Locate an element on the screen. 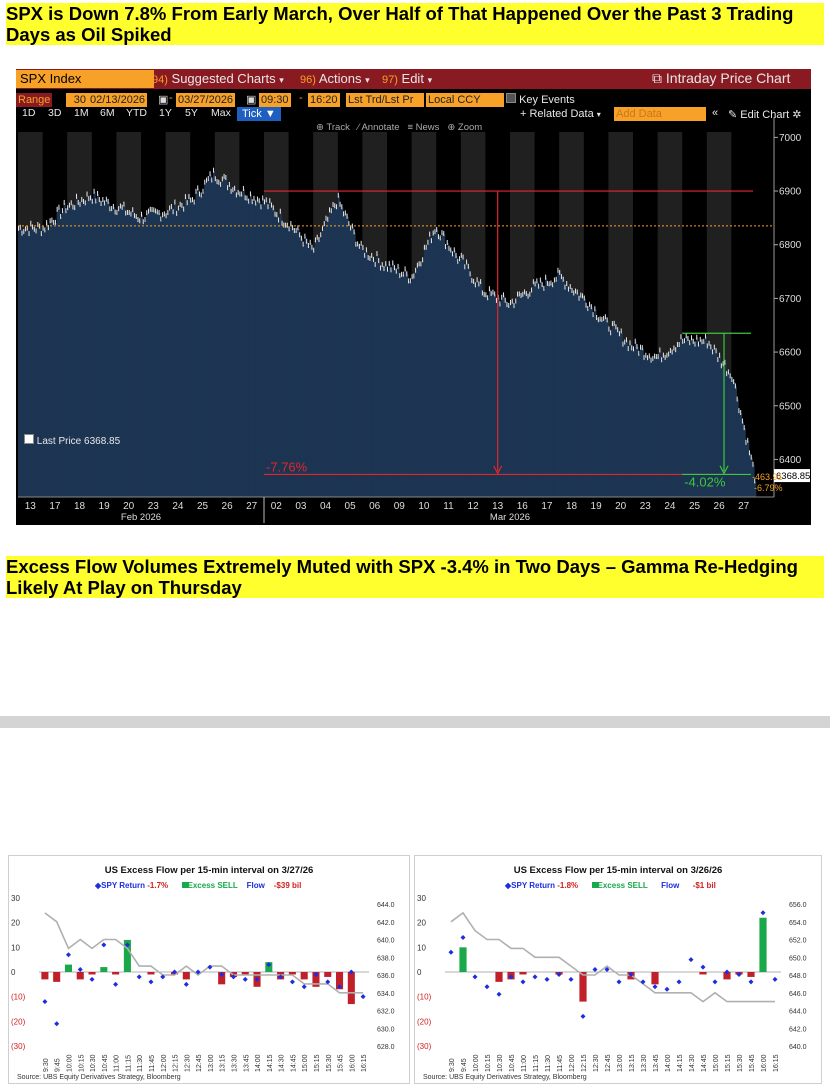 This screenshot has height=1091, width=830. period-button-ytd: YTD is located at coordinates (136, 113).